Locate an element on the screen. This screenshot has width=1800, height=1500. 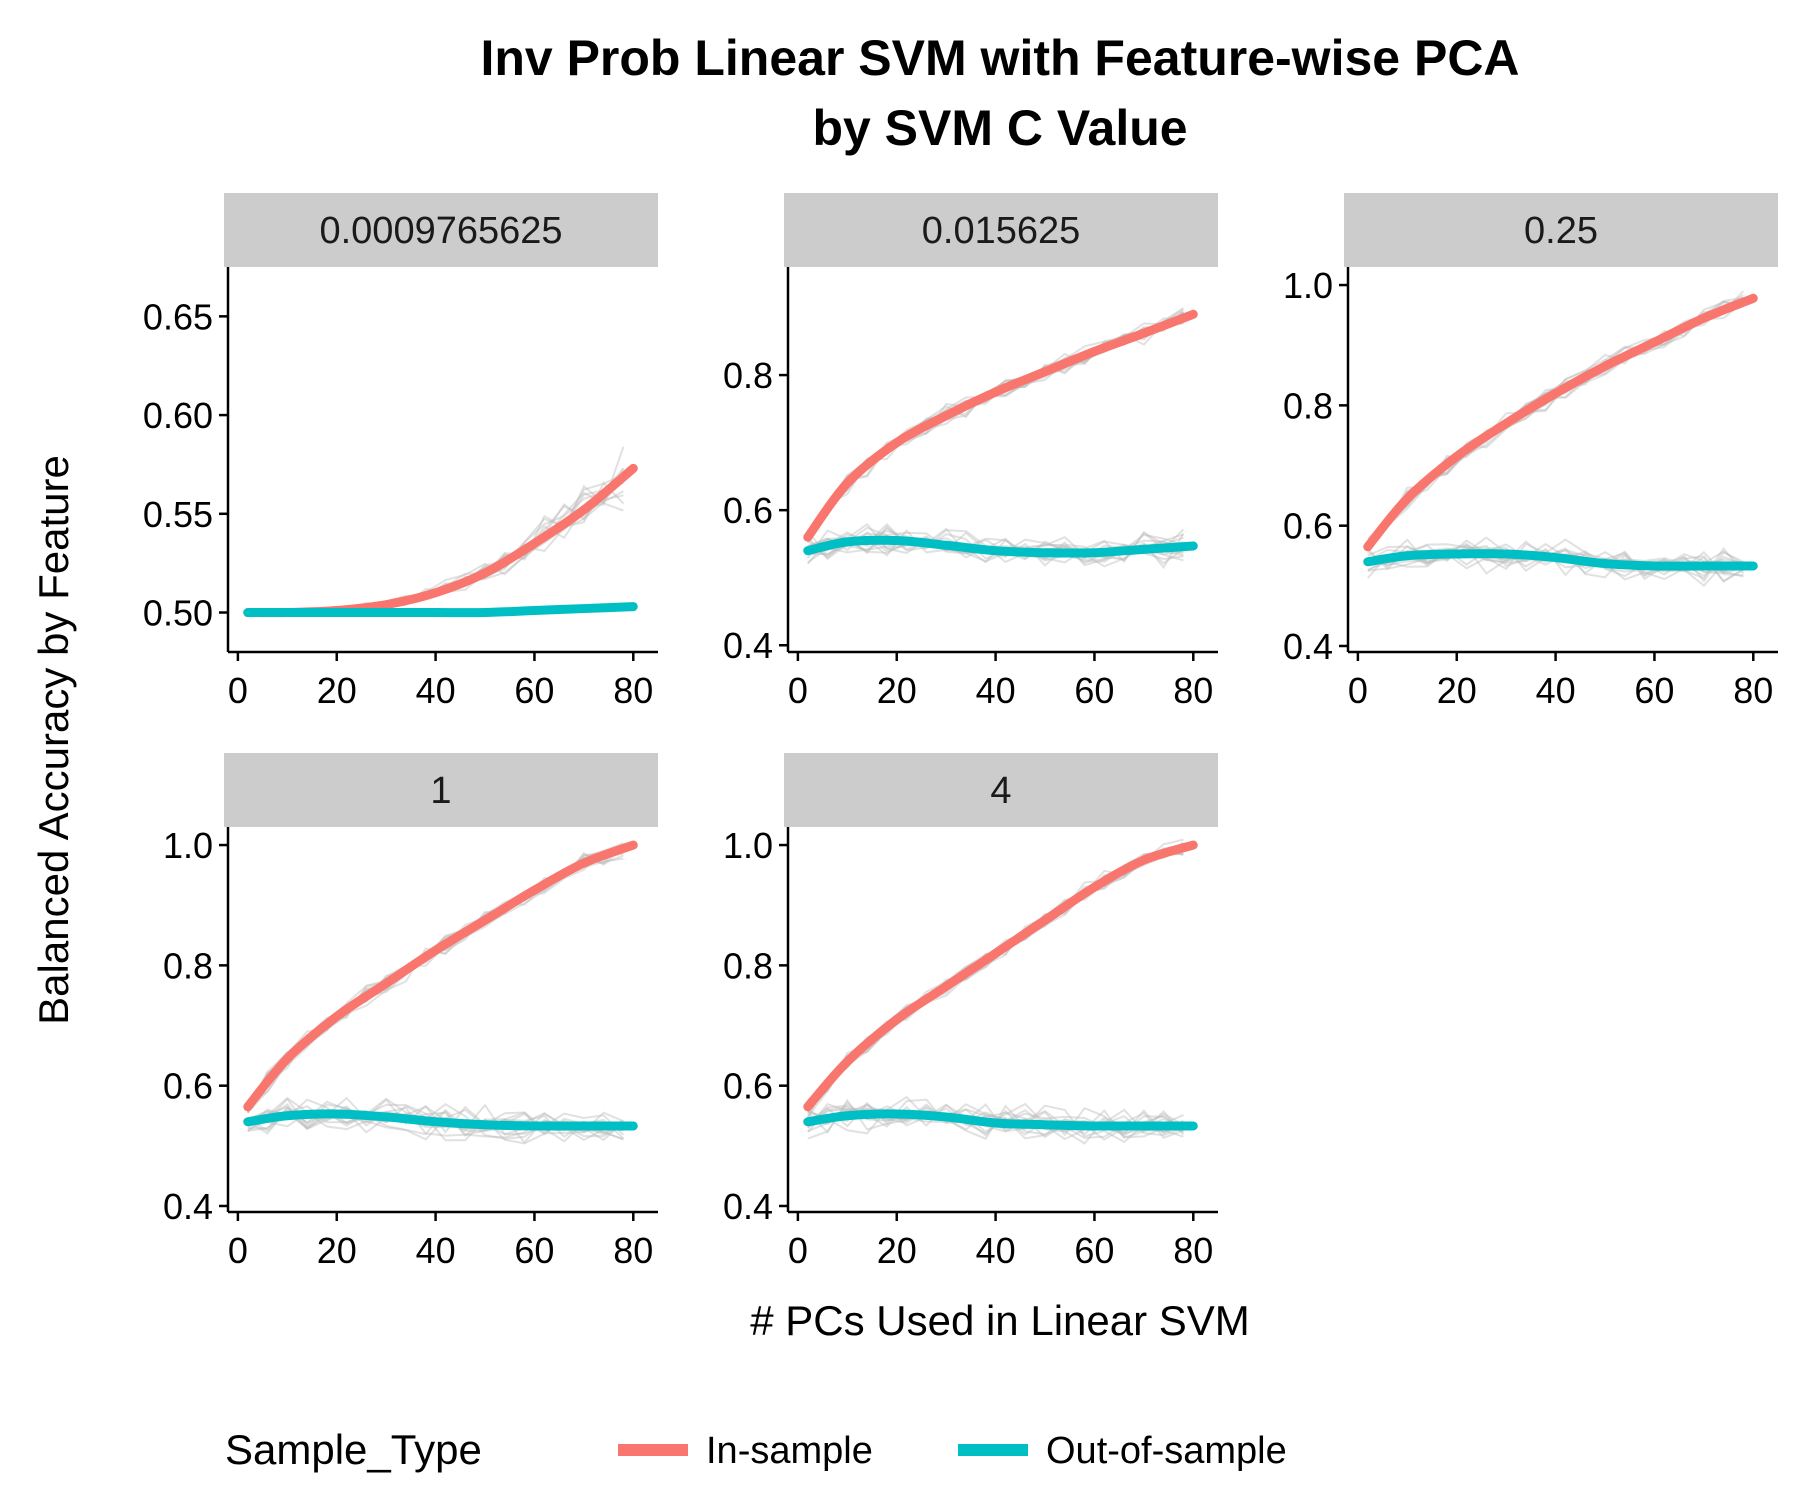
x-tick-label-0-25: 0 is located at coordinates (1358, 690).